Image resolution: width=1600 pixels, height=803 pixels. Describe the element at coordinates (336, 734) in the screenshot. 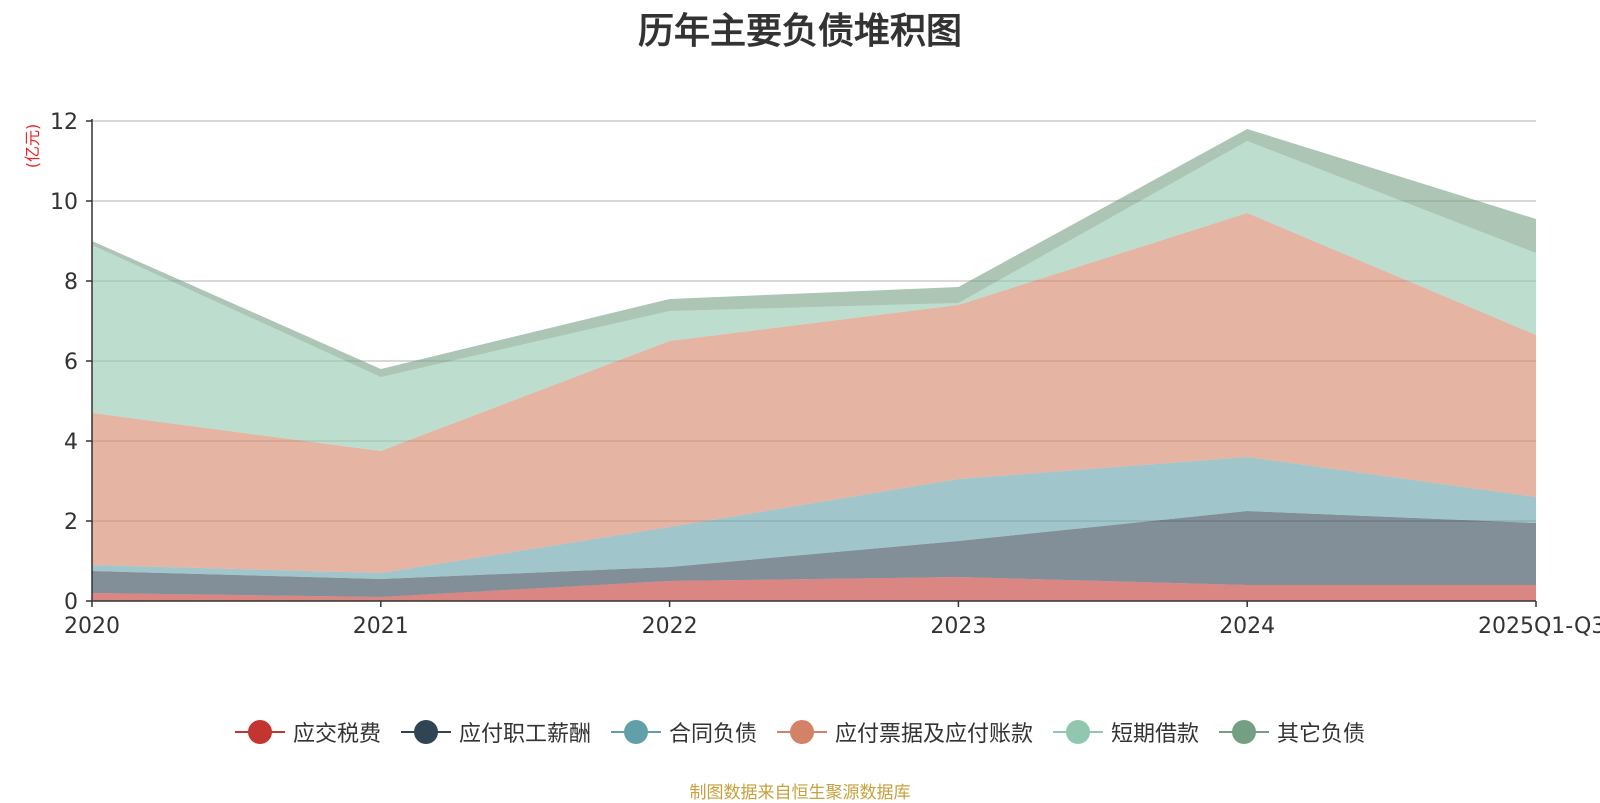

I see `legend-label: 应交税费` at that location.